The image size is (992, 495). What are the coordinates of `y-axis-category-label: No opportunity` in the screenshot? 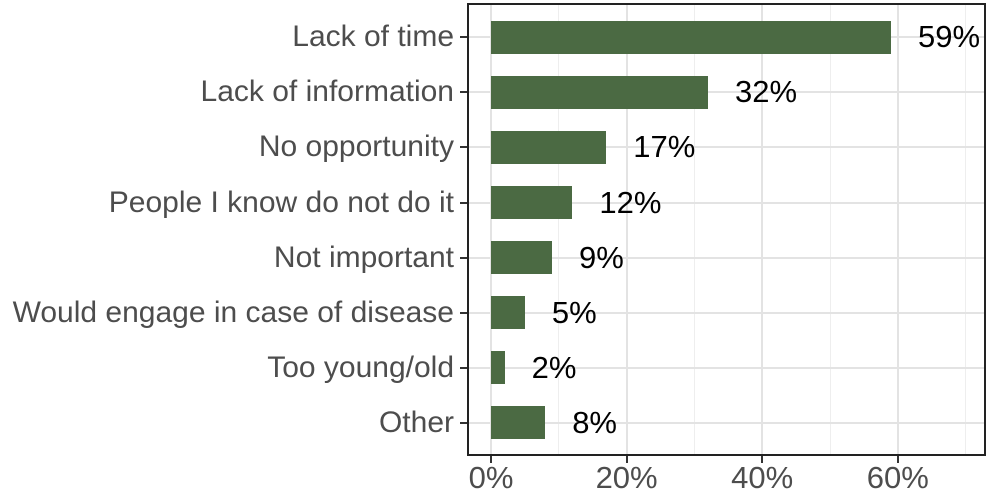 It's located at (356, 147).